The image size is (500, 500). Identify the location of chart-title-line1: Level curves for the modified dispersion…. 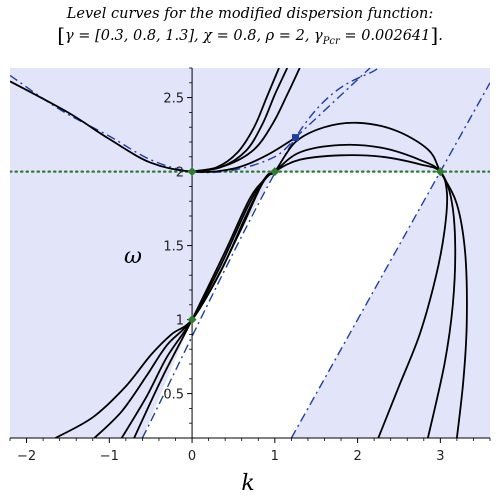
(250, 14).